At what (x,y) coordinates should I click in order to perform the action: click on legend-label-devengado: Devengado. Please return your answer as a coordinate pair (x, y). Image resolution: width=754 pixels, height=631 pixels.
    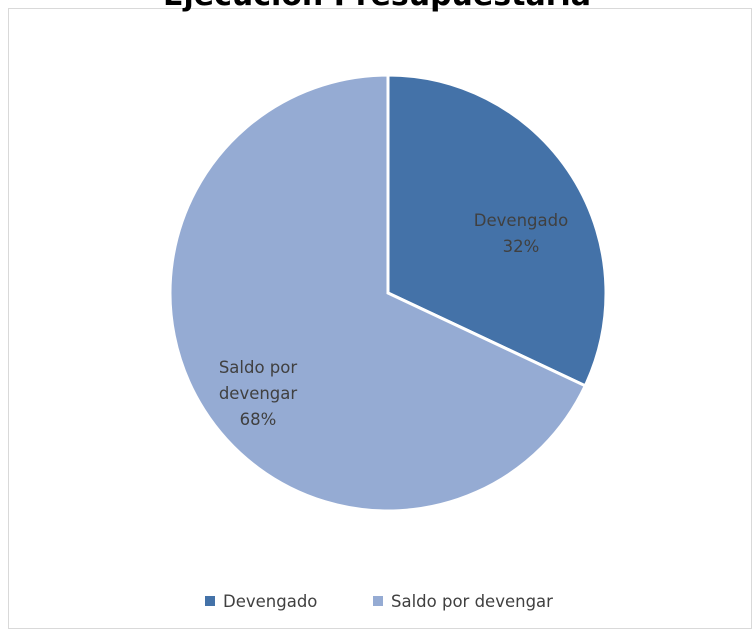
    Looking at the image, I should click on (270, 601).